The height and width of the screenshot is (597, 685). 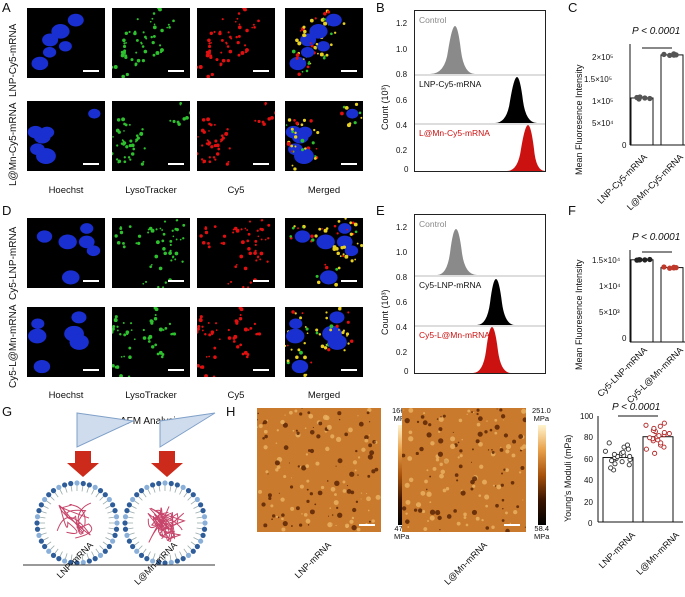 What do you see at coordinates (13, 263) in the screenshot?
I see `row-label: Cy5-LNP-mRNA` at bounding box center [13, 263].